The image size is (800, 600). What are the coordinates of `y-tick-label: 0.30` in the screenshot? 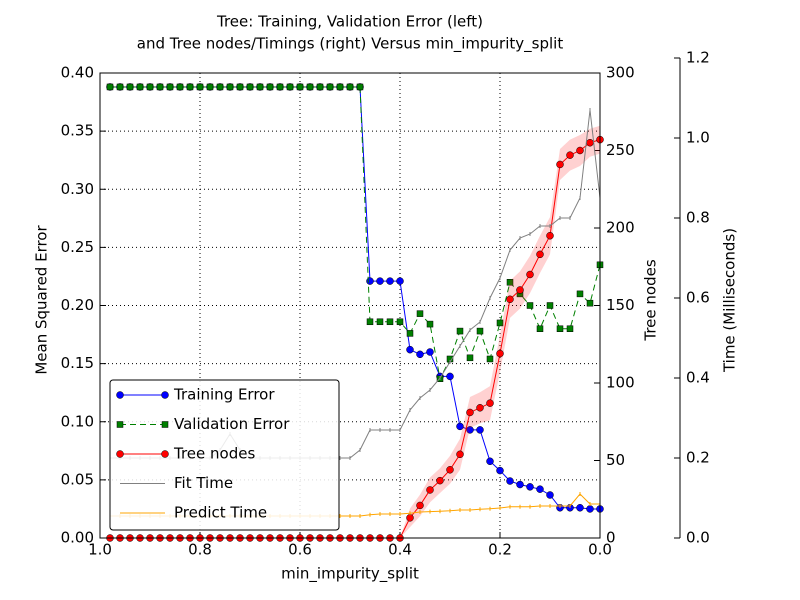 It's located at (77, 189).